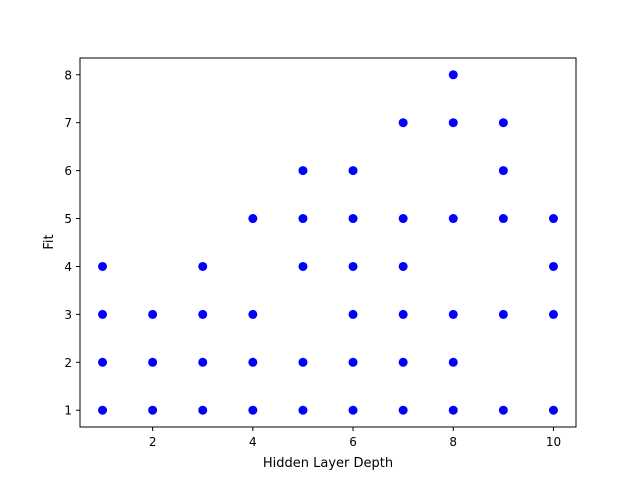 Image resolution: width=640 pixels, height=480 pixels. I want to click on y-tick-label: 6, so click(68, 171).